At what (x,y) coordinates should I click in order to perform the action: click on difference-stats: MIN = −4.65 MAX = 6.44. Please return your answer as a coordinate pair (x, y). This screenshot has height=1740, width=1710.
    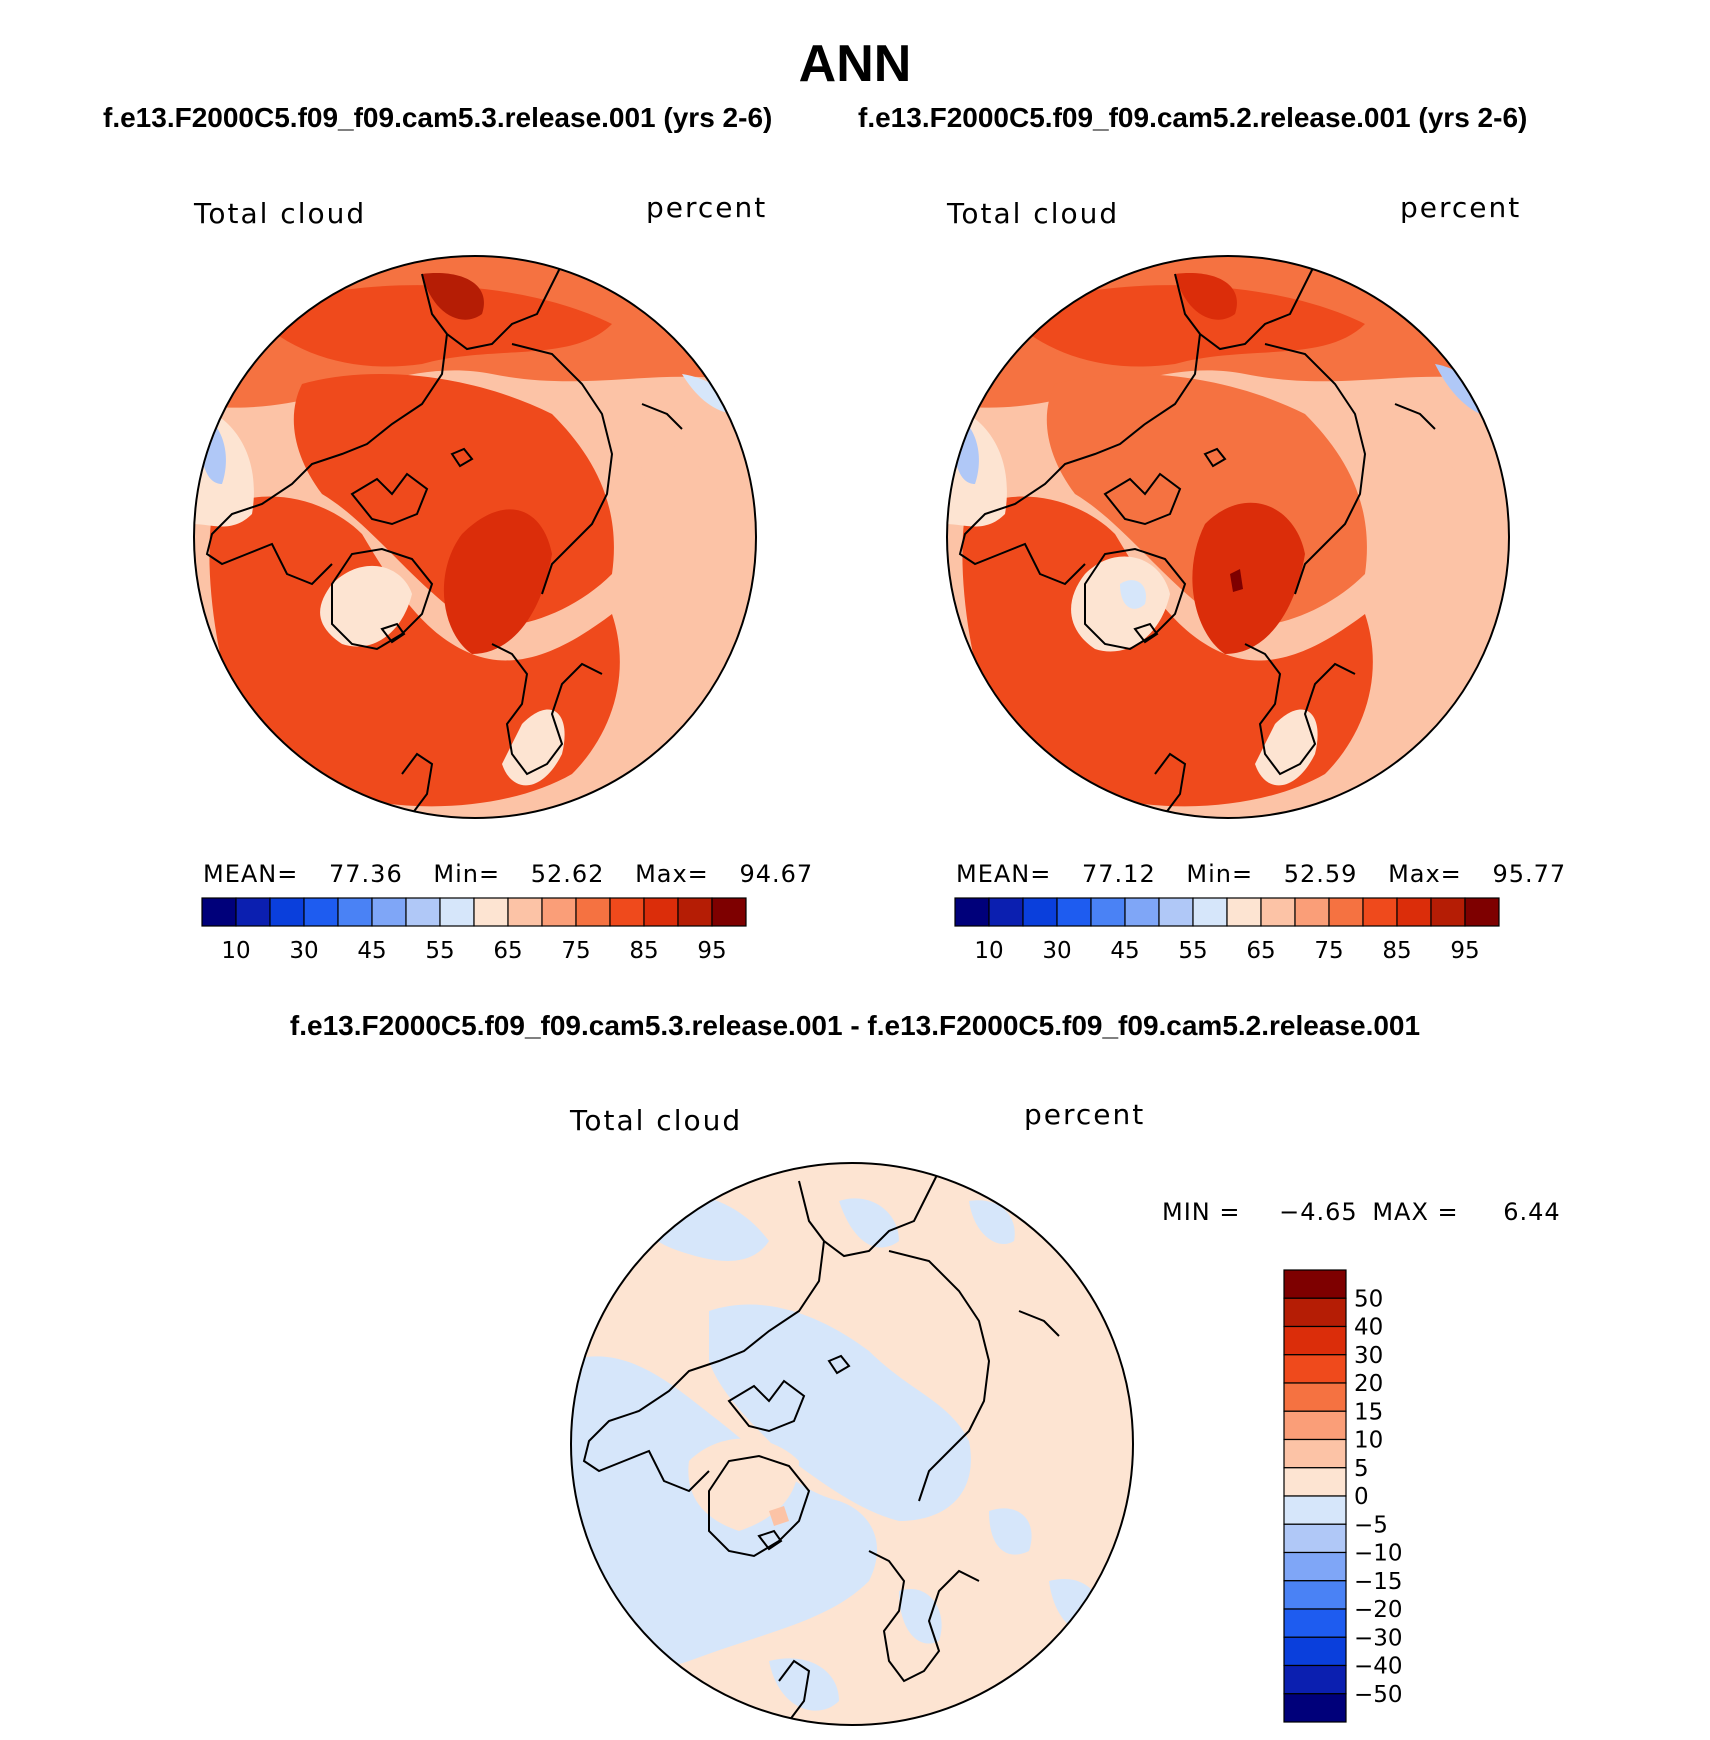
    Looking at the image, I should click on (1361, 1212).